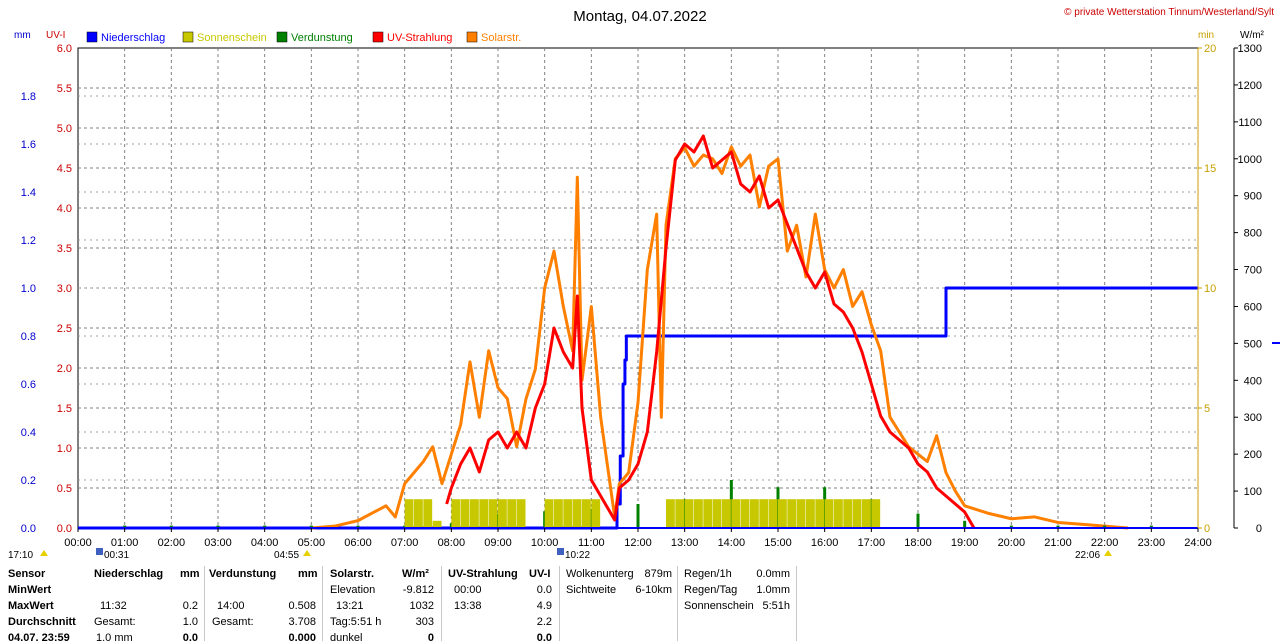 The width and height of the screenshot is (1280, 644). What do you see at coordinates (1250, 160) in the screenshot?
I see `wm2-tick-label: 1000` at bounding box center [1250, 160].